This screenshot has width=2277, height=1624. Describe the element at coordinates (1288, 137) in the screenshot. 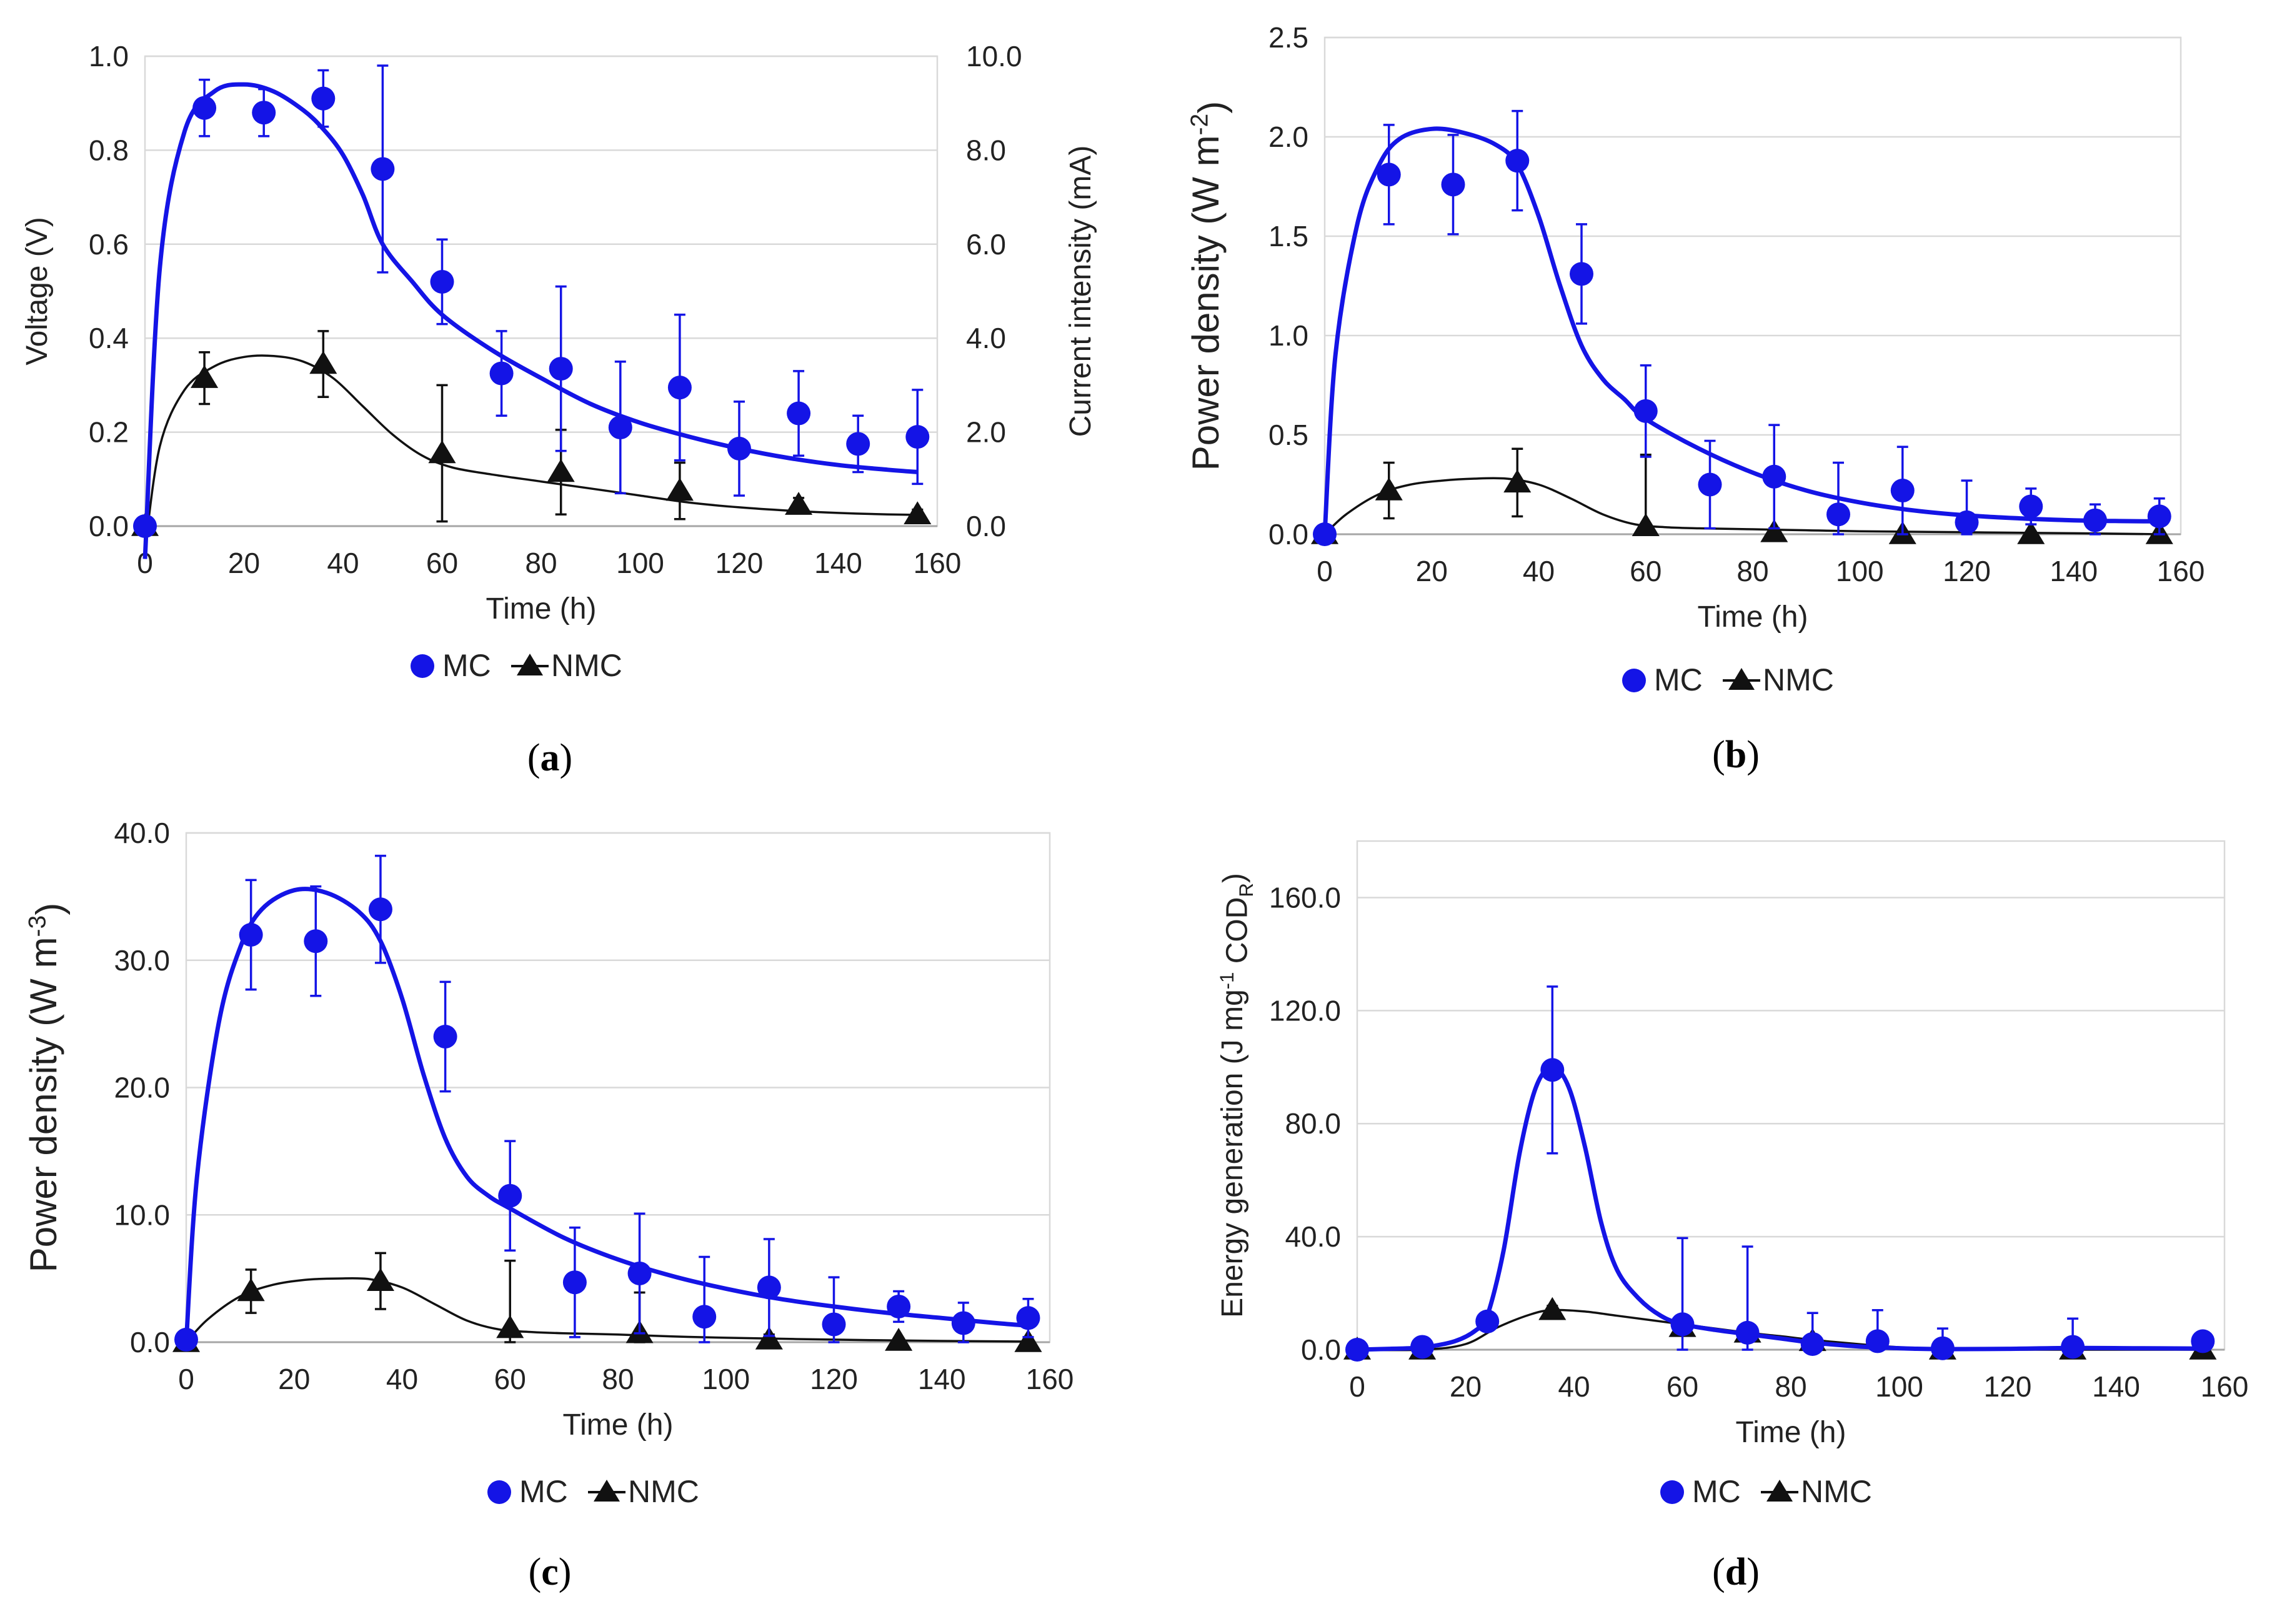

I see `y-tick-label: 2.0` at that location.